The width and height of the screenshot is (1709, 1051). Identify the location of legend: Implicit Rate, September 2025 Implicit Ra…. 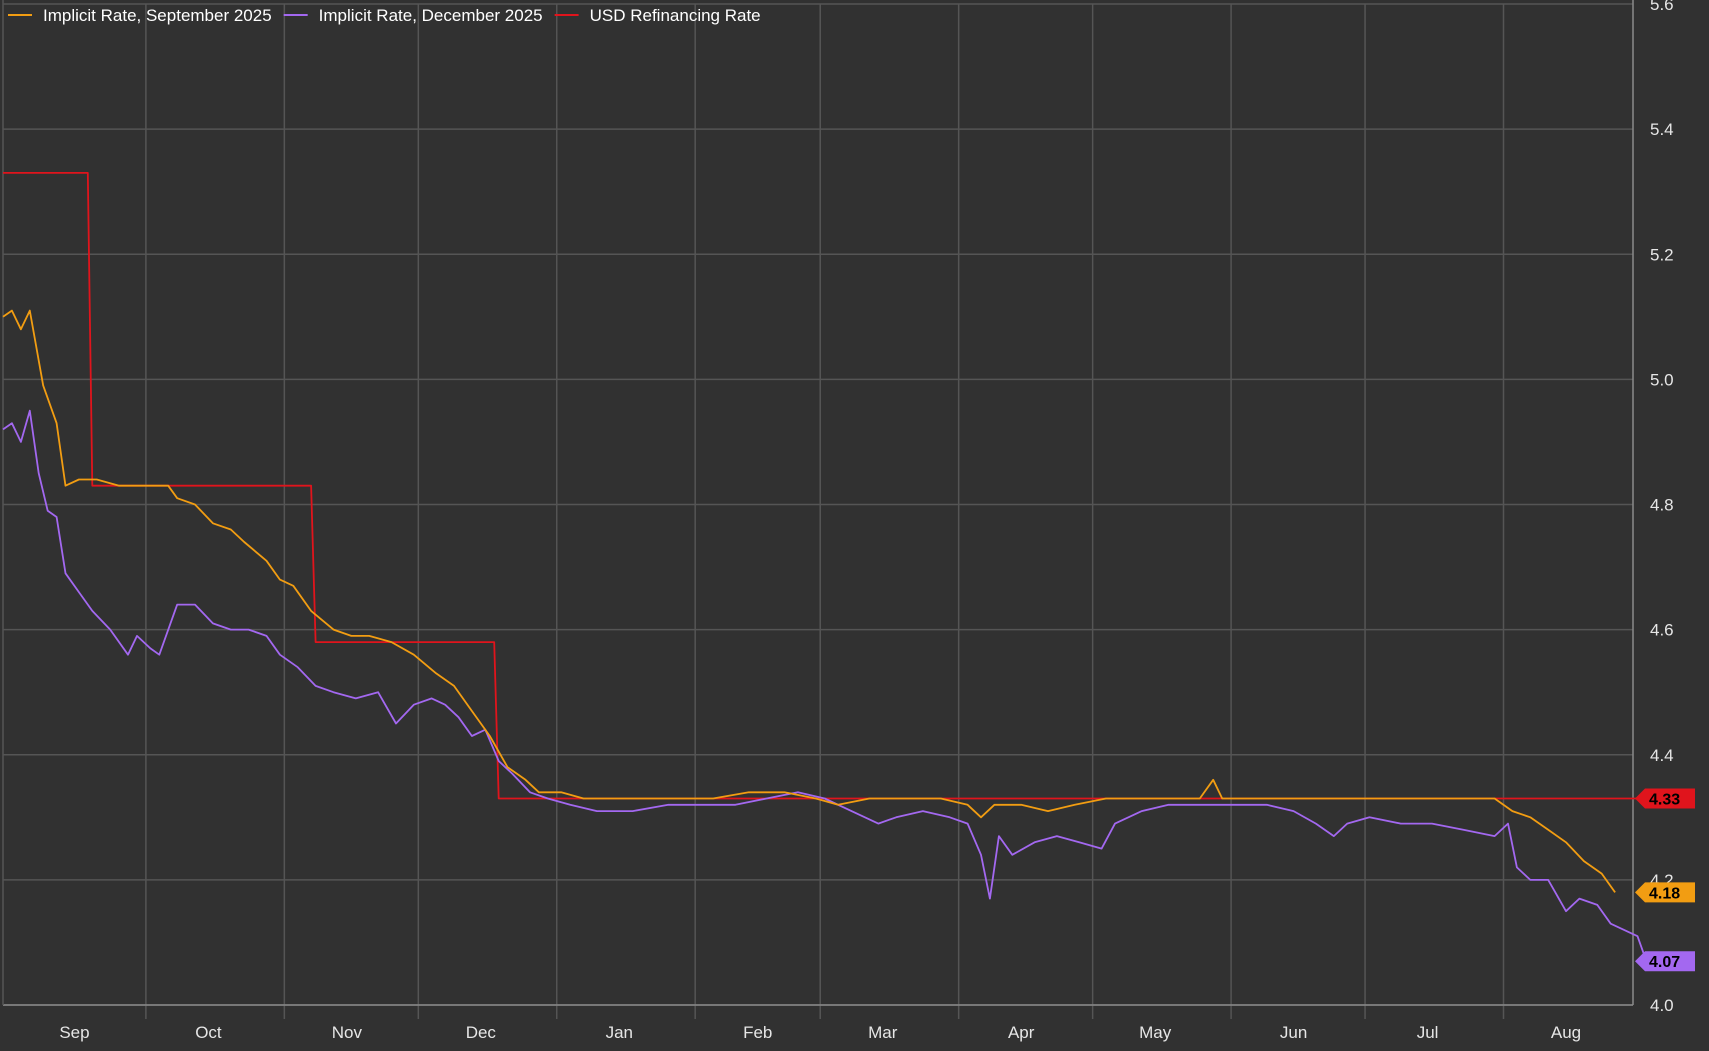
(384, 15).